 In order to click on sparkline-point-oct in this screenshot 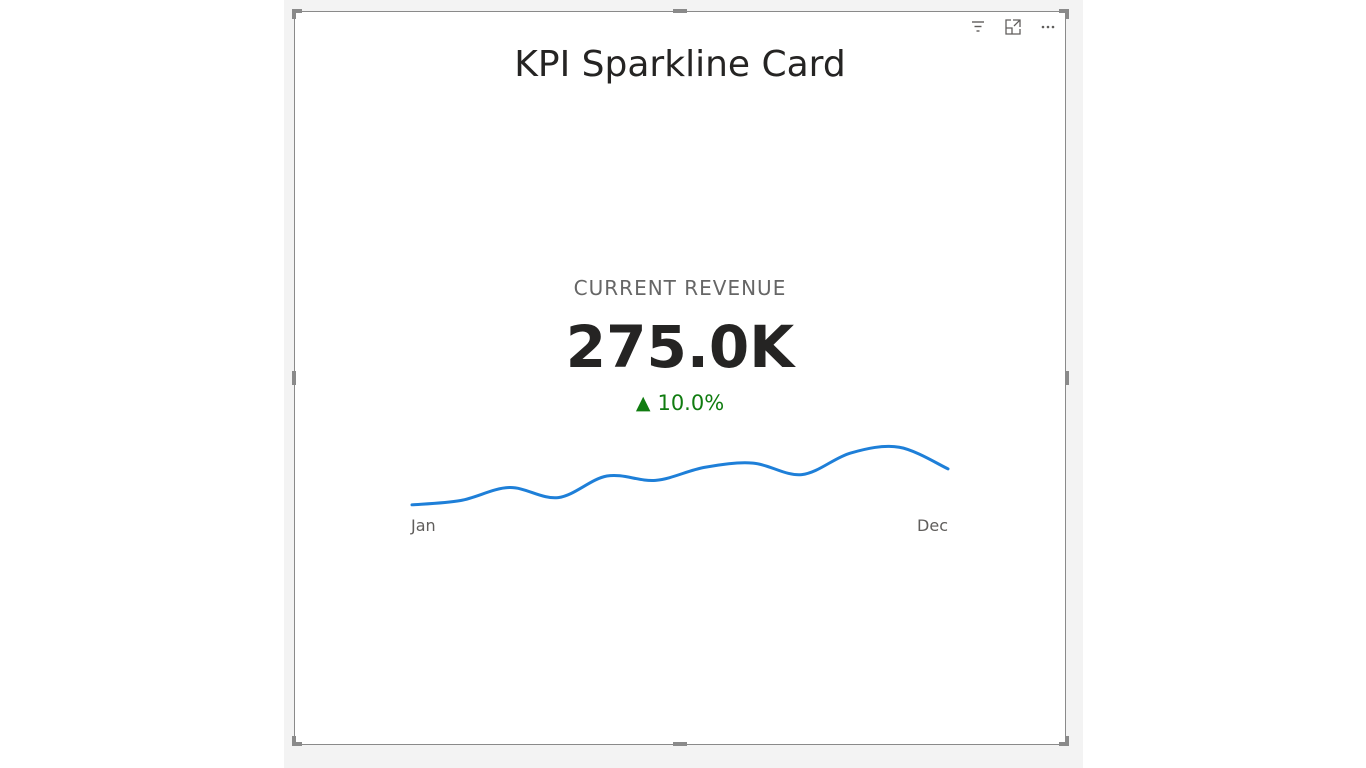, I will do `click(851, 453)`.